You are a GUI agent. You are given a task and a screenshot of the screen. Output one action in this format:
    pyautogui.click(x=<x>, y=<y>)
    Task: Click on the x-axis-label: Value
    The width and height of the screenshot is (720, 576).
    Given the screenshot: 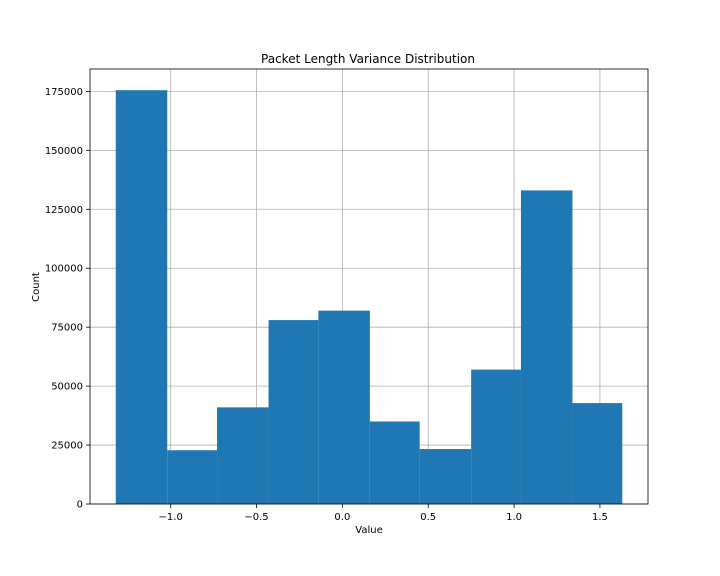 What is the action you would take?
    pyautogui.click(x=368, y=530)
    